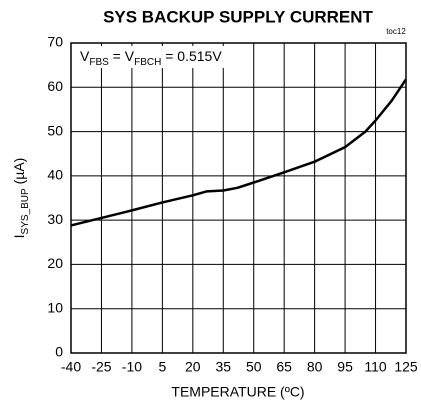  What do you see at coordinates (19, 236) in the screenshot?
I see `text-part: I` at bounding box center [19, 236].